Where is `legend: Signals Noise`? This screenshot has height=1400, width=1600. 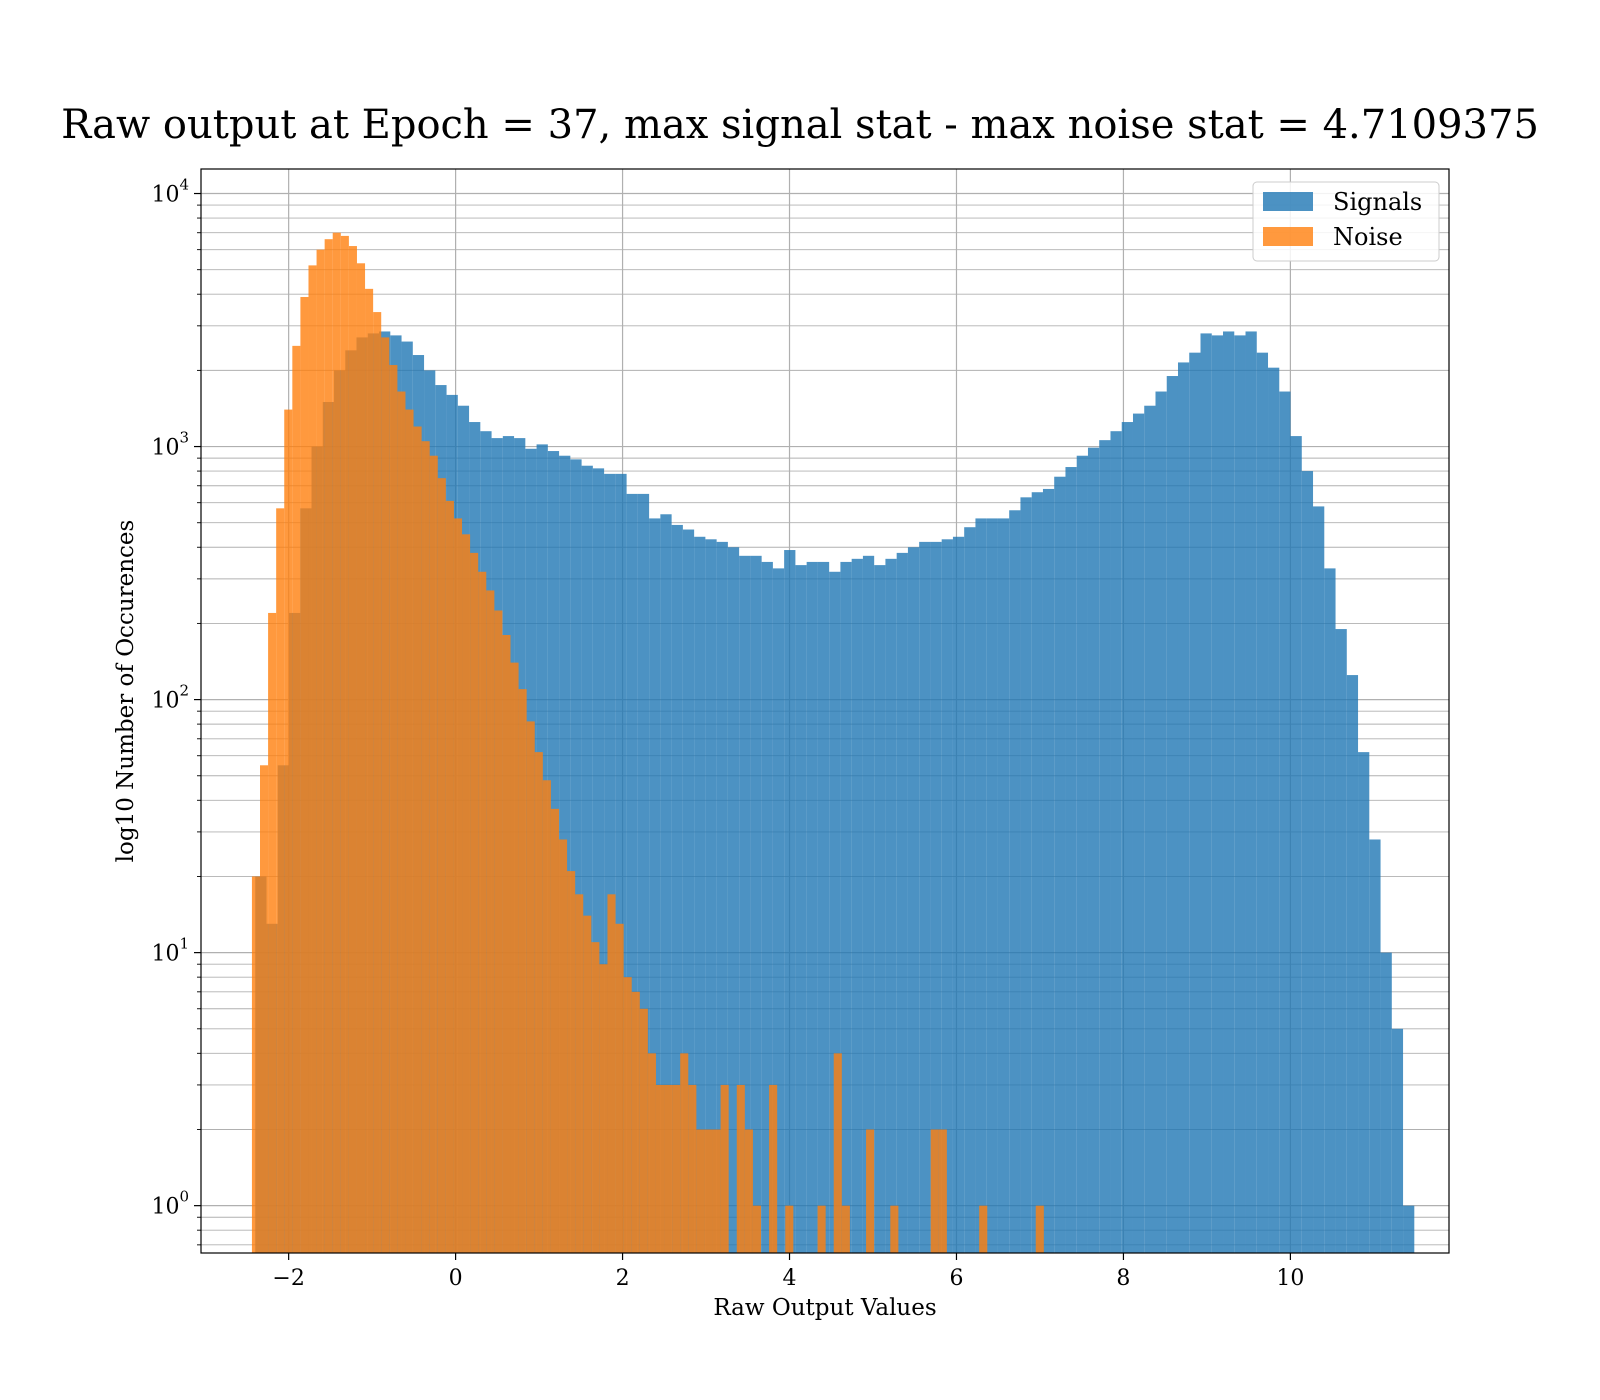
legend: Signals Noise is located at coordinates (1346, 221).